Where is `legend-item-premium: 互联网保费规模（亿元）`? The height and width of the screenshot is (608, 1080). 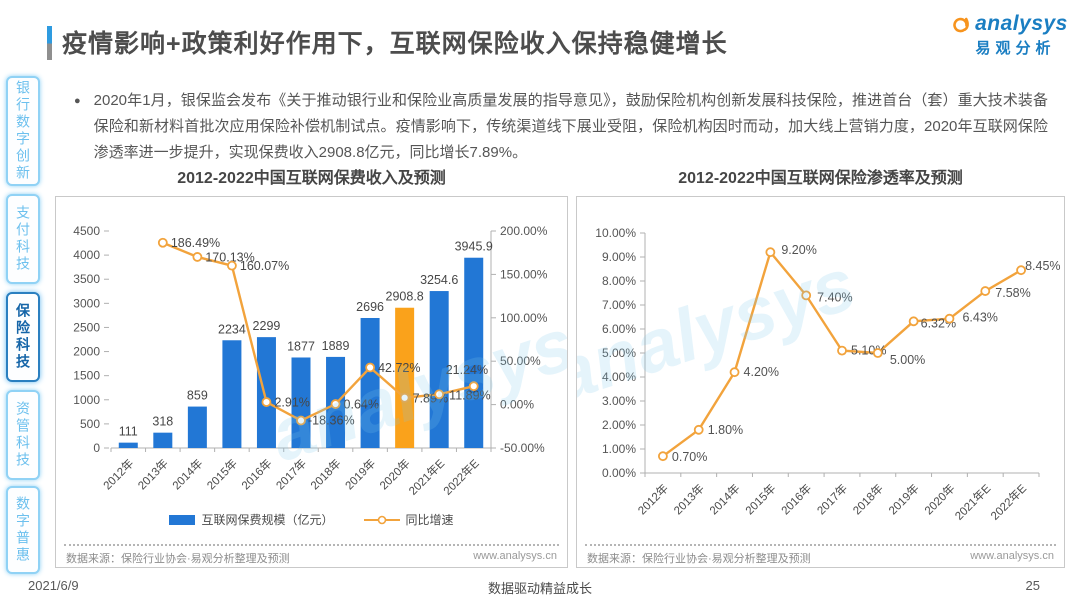 legend-item-premium: 互联网保费规模（亿元） is located at coordinates (251, 519).